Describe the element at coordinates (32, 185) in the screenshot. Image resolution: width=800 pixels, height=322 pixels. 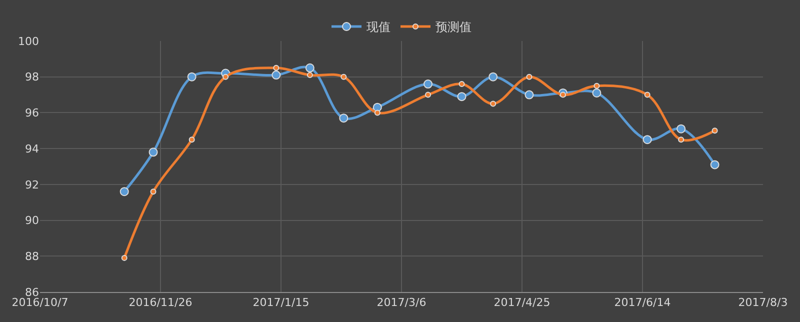
I see `y-tick-label: 92` at that location.